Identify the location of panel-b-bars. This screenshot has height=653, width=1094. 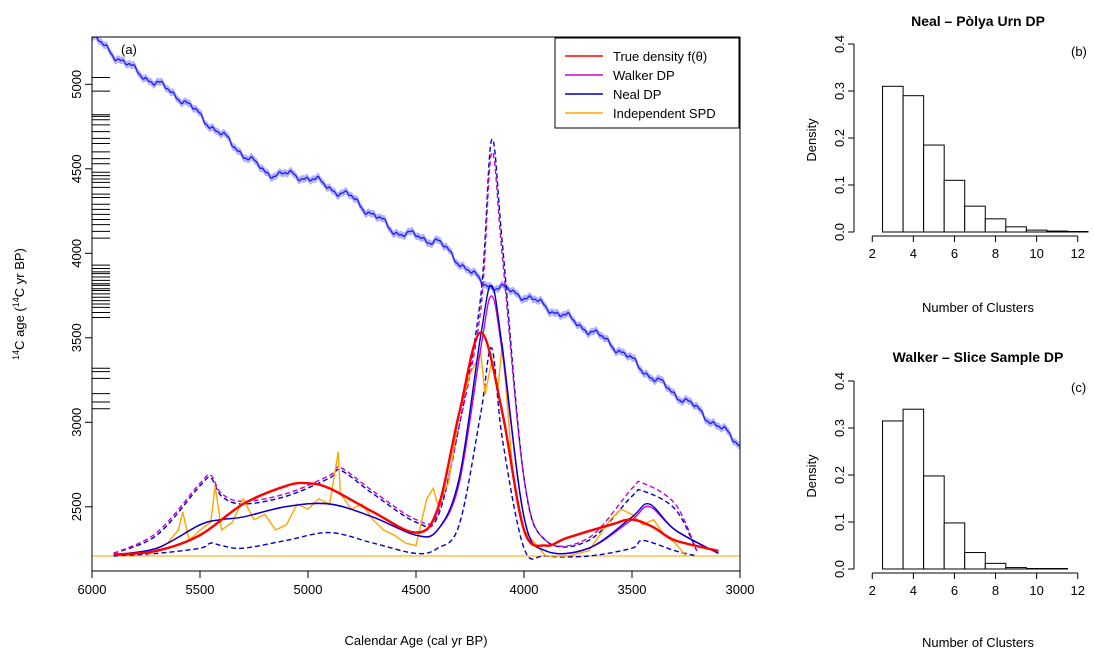
(985, 159).